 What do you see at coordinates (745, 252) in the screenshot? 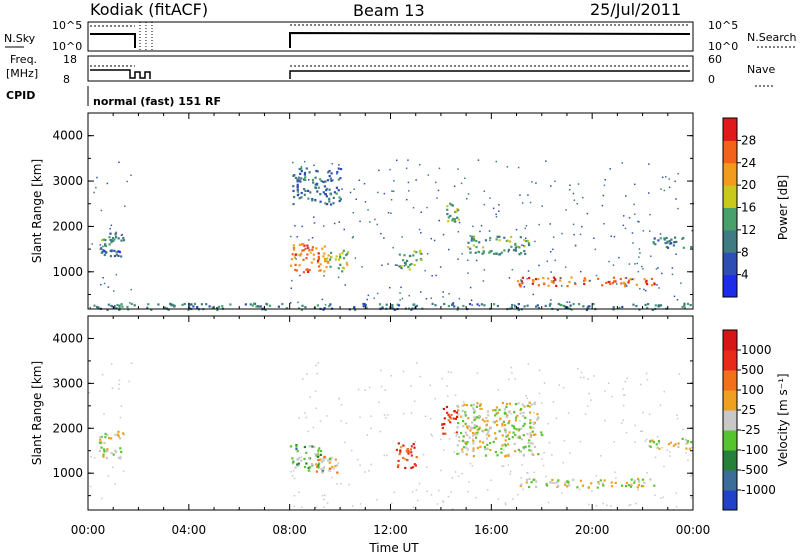
I see `power-colorbar-tick-label: 8` at bounding box center [745, 252].